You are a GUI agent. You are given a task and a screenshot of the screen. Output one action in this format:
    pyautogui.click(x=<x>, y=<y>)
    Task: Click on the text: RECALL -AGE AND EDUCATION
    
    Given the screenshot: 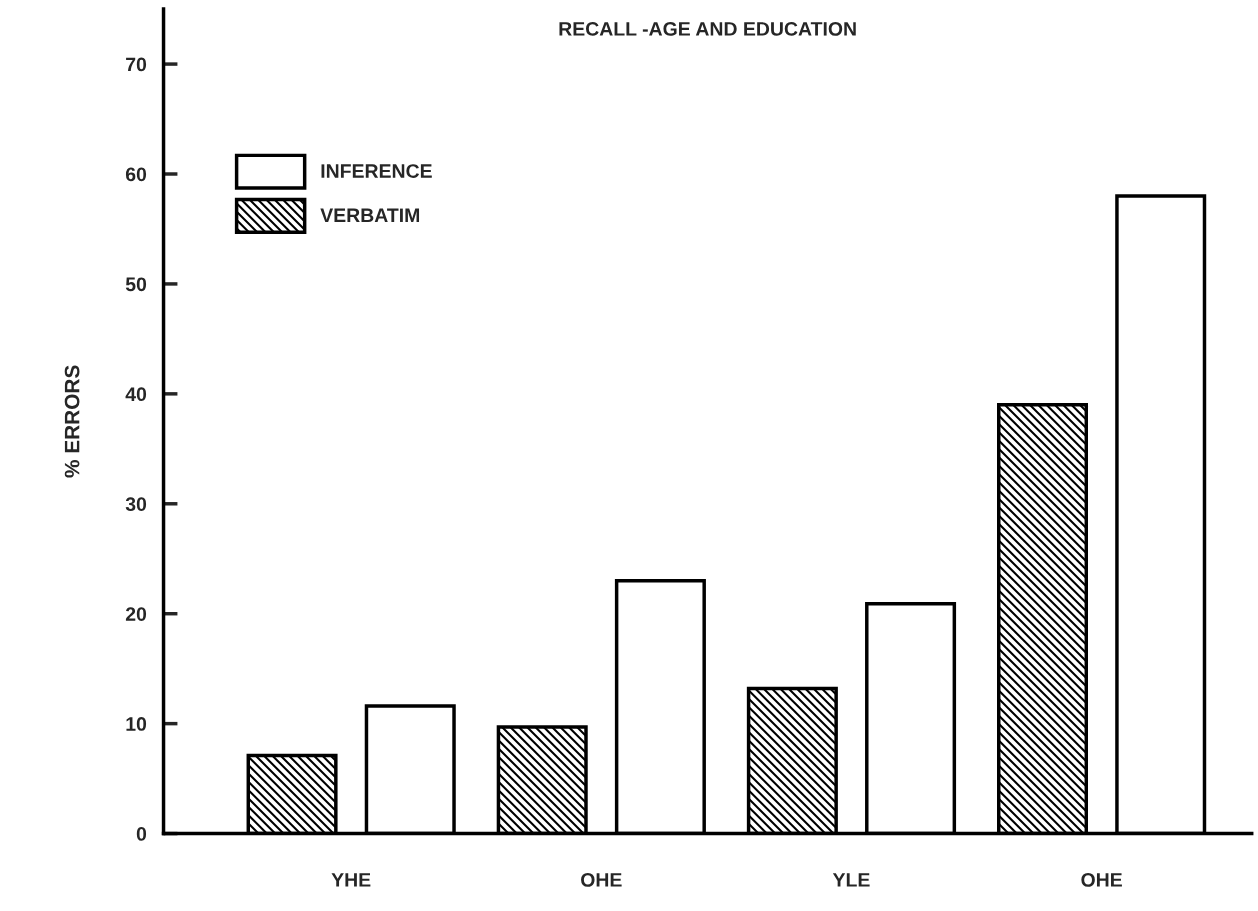 What is the action you would take?
    pyautogui.click(x=707, y=28)
    